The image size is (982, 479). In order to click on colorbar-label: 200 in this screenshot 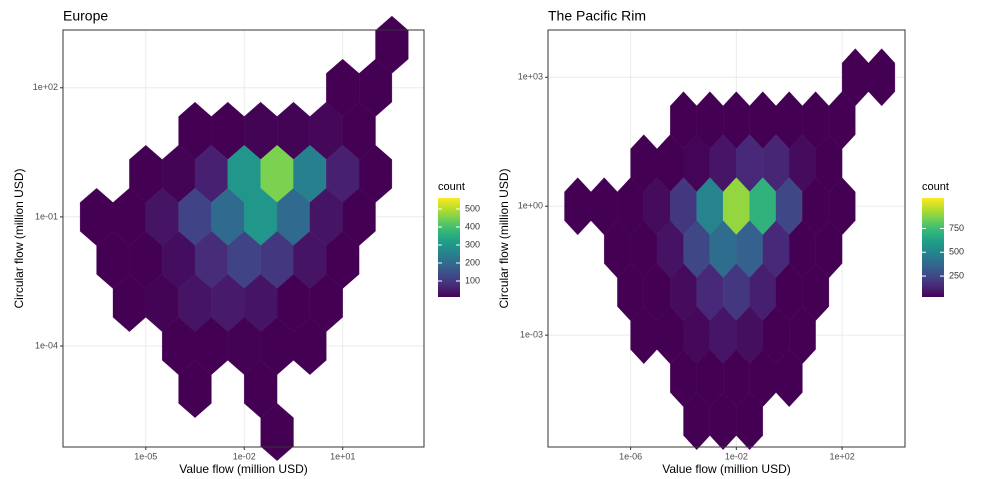, I will do `click(472, 262)`.